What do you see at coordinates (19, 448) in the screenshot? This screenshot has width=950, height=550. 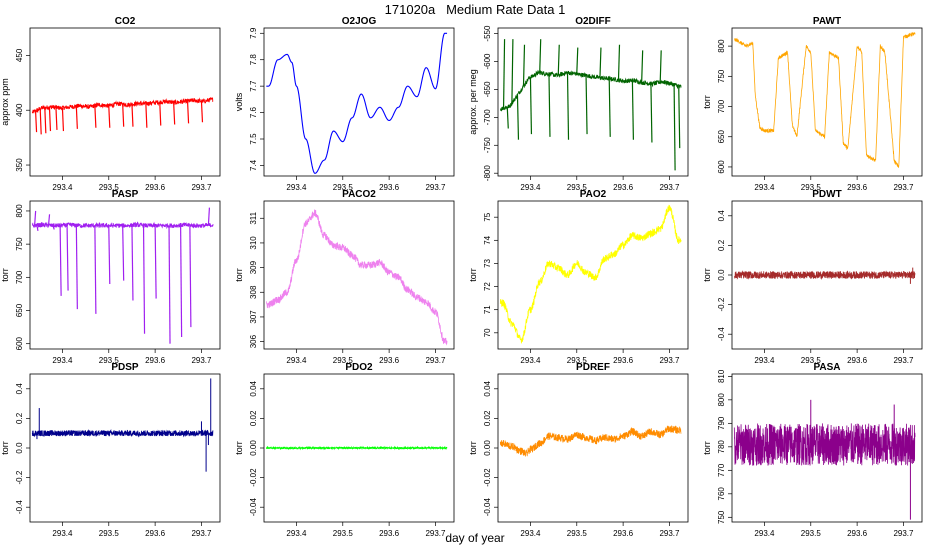 I see `y-tick-label: 0.0` at bounding box center [19, 448].